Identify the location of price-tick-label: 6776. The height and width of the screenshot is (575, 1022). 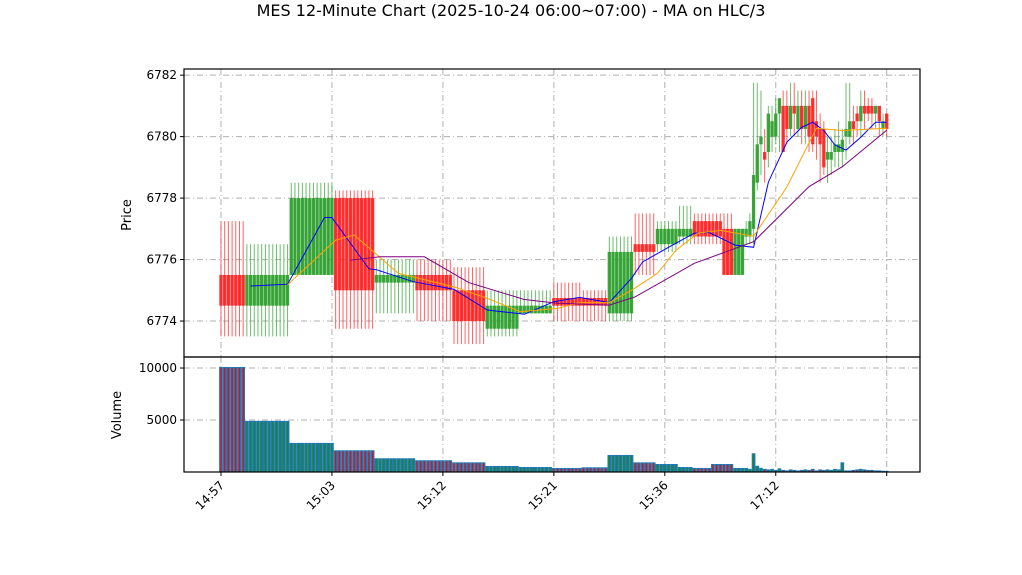
(161, 260).